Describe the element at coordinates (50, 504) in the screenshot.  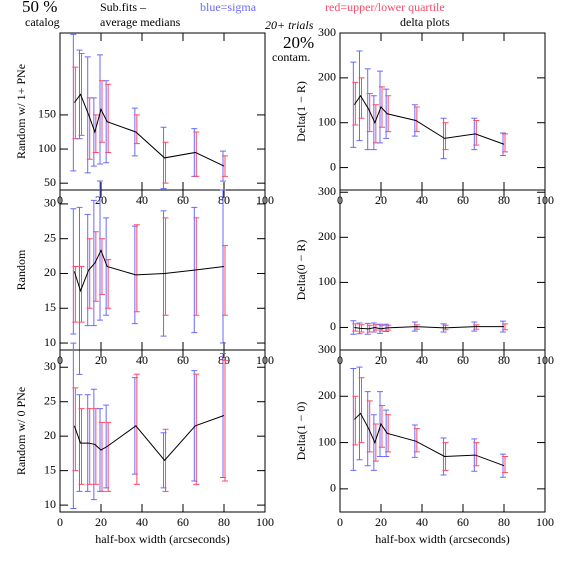
I see `y-tick-label: 10` at that location.